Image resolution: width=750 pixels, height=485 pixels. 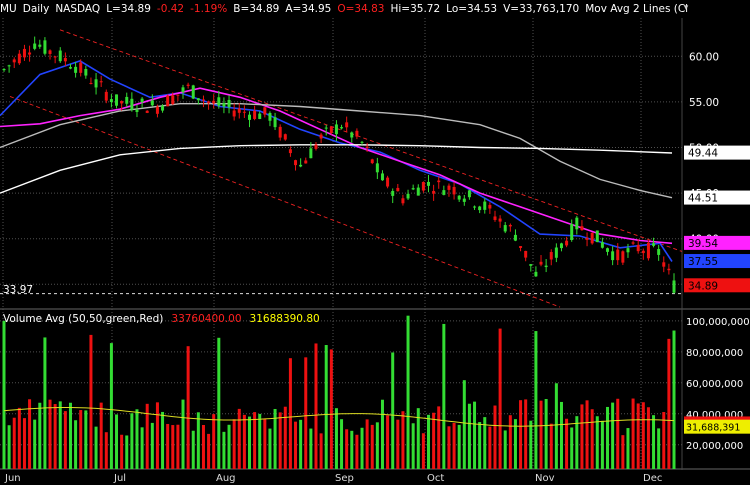 What do you see at coordinates (704, 103) in the screenshot?
I see `price-tick-label: 55.00` at bounding box center [704, 103].